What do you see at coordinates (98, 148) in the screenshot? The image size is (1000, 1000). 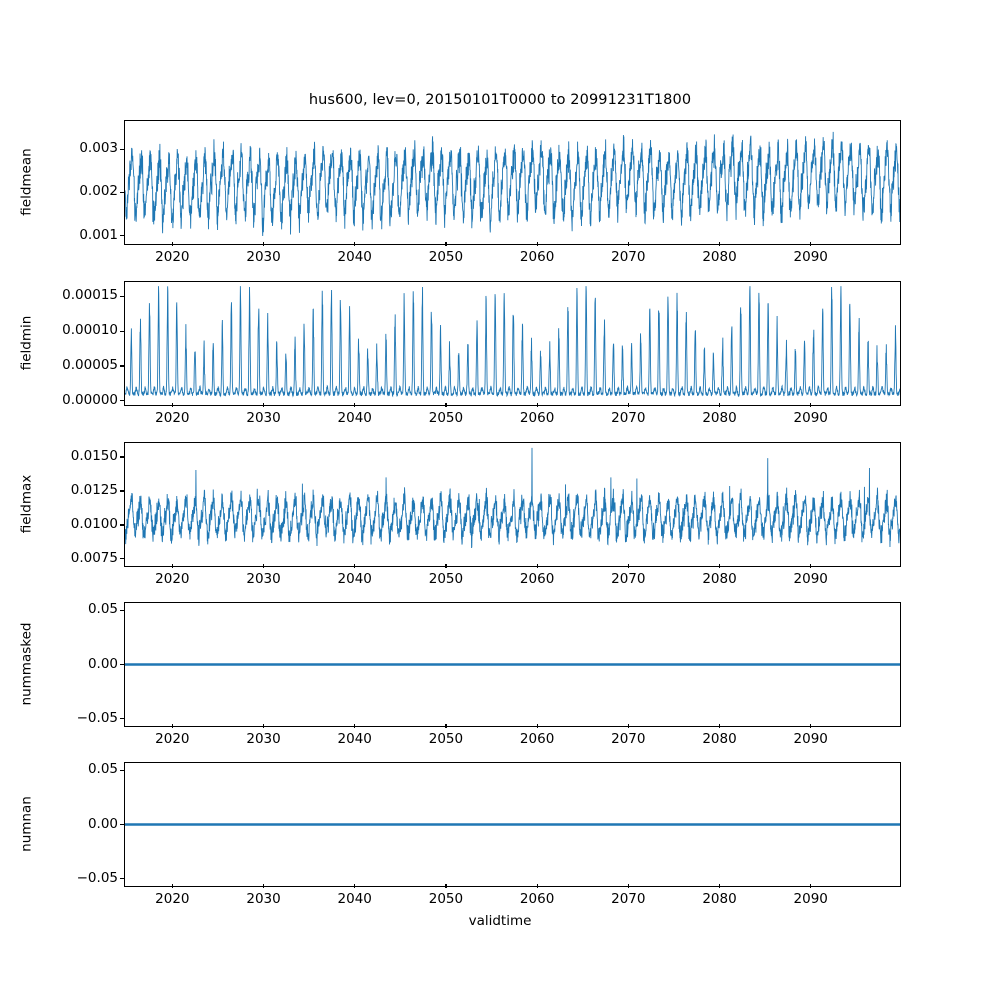 I see `y-tick-label: 0.003` at bounding box center [98, 148].